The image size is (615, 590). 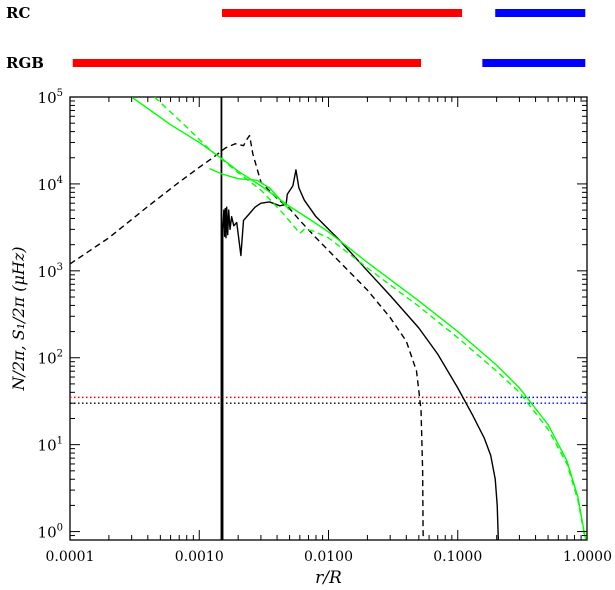 What do you see at coordinates (50, 532) in the screenshot?
I see `y-tick-label: 10⁰` at bounding box center [50, 532].